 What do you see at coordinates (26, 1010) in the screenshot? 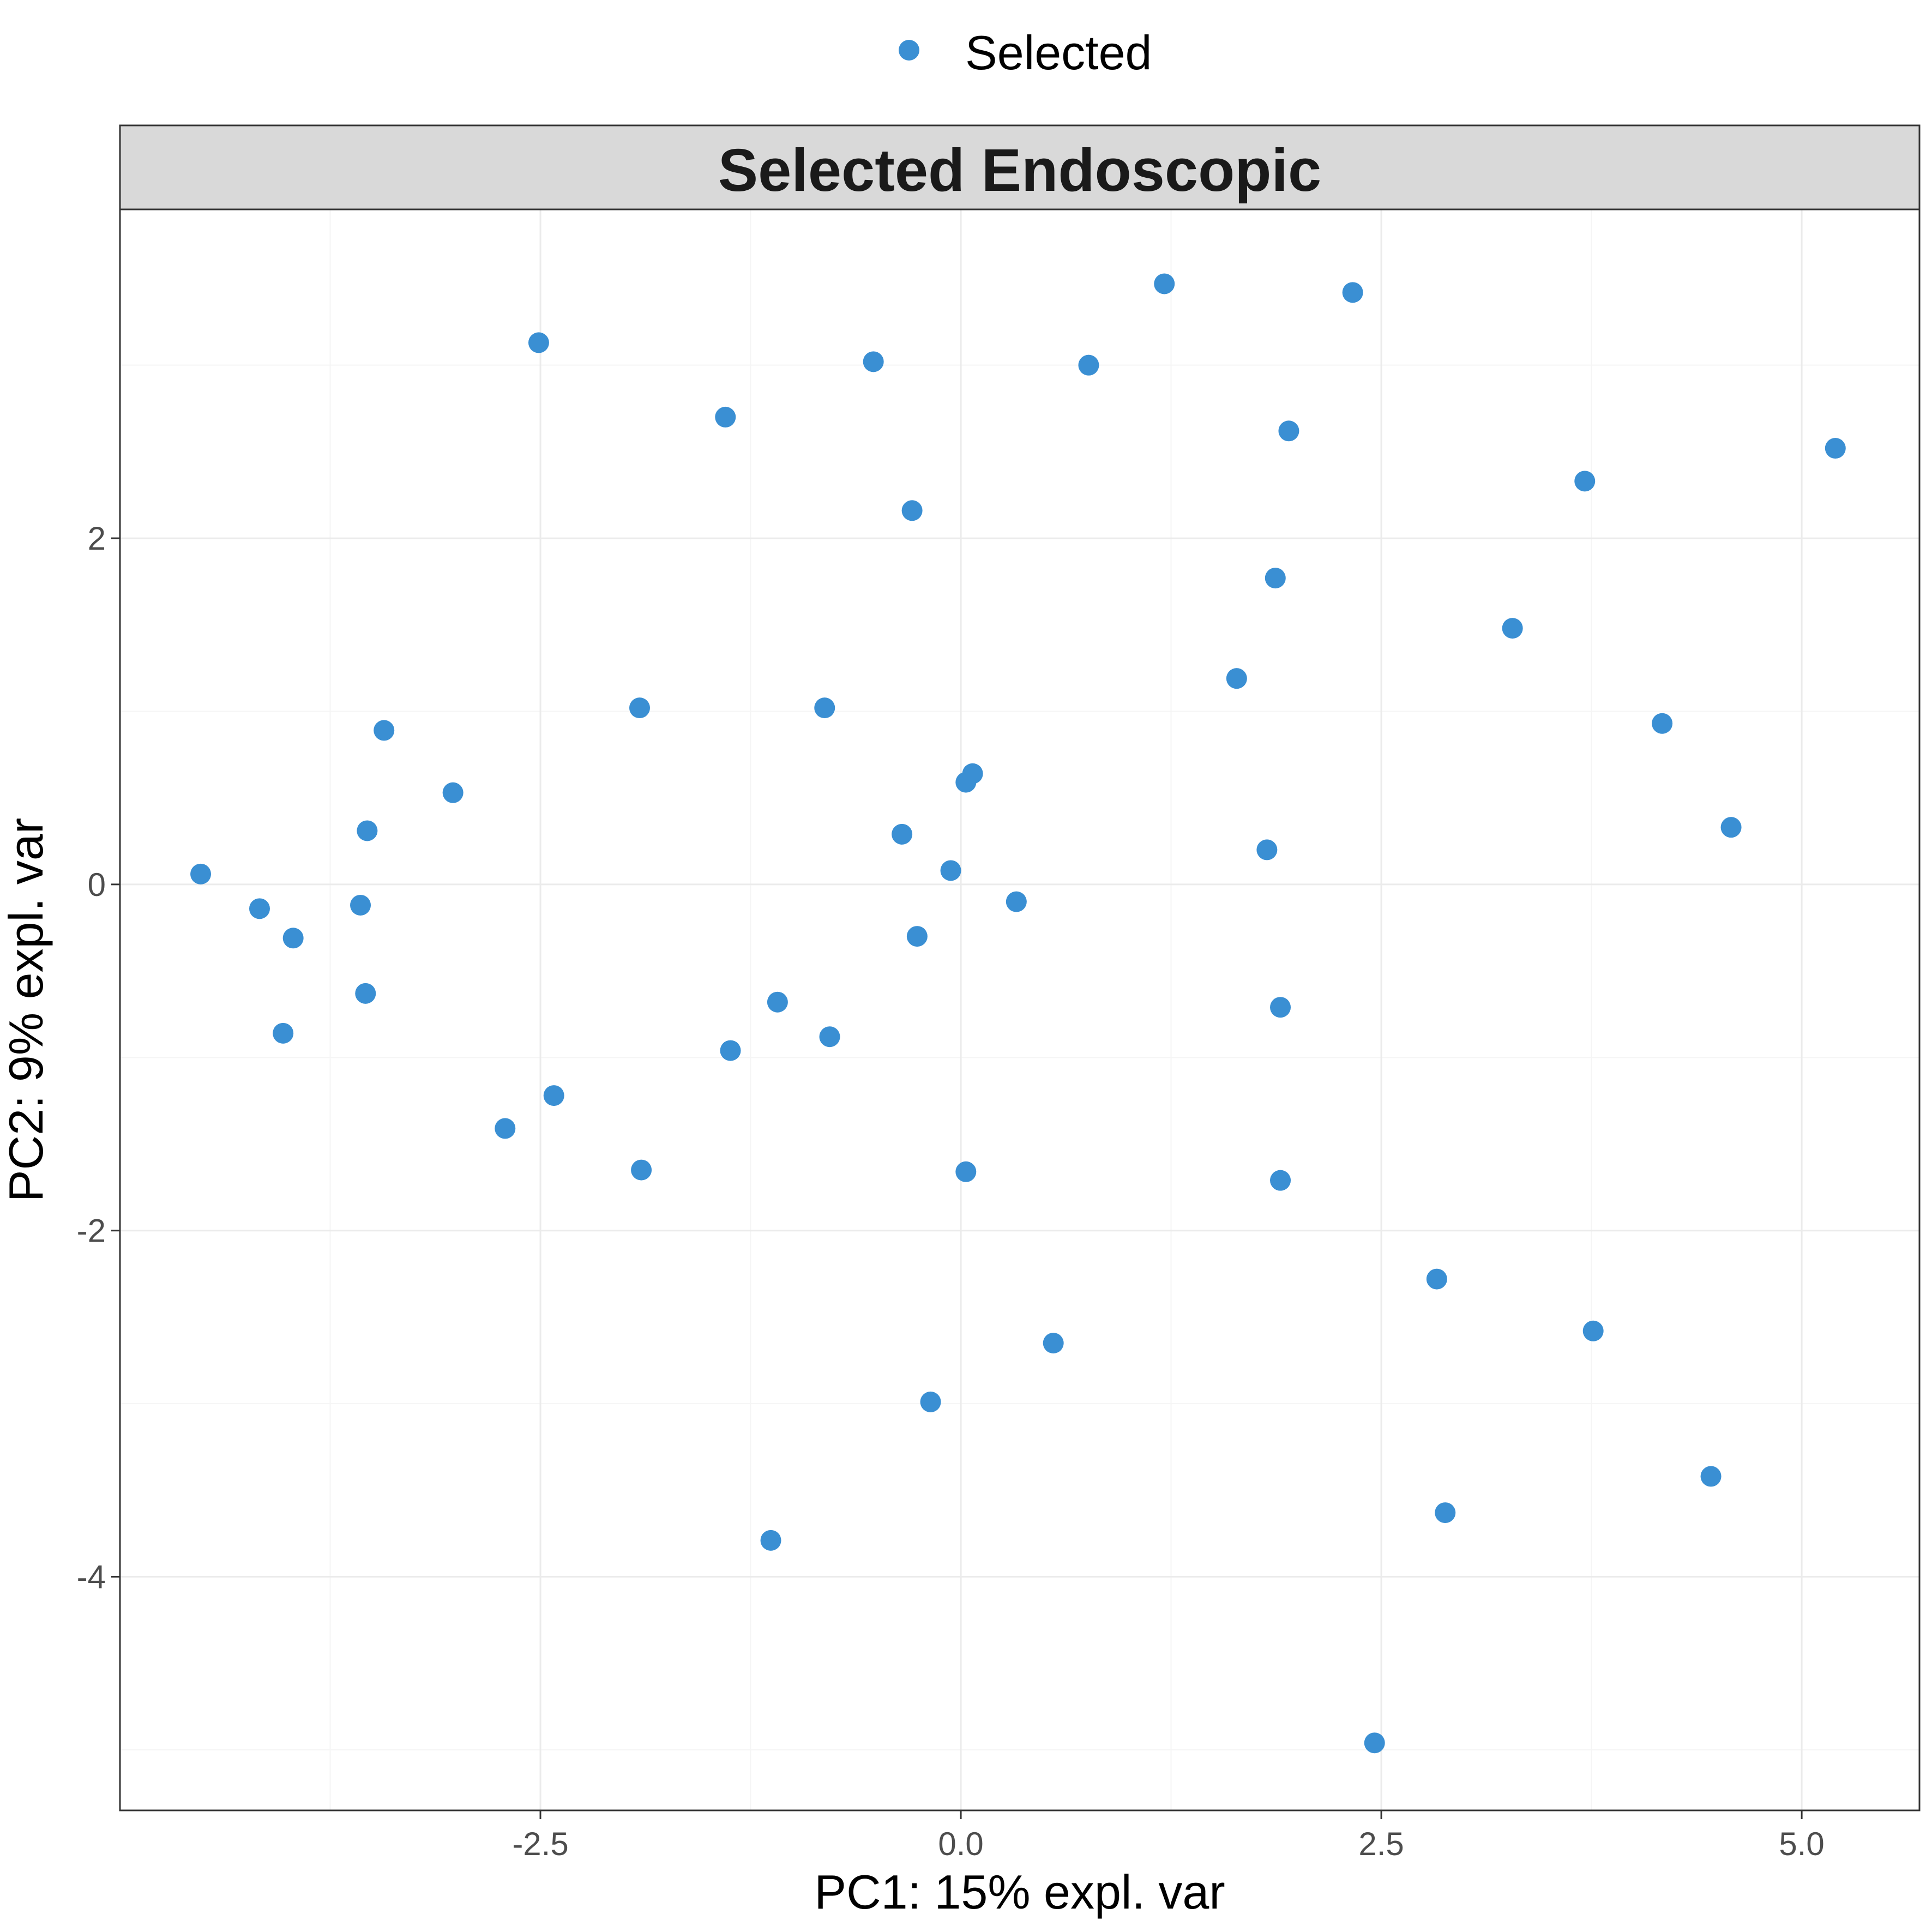
I see `y-axis-title: PC2: 9% expl. var` at bounding box center [26, 1010].